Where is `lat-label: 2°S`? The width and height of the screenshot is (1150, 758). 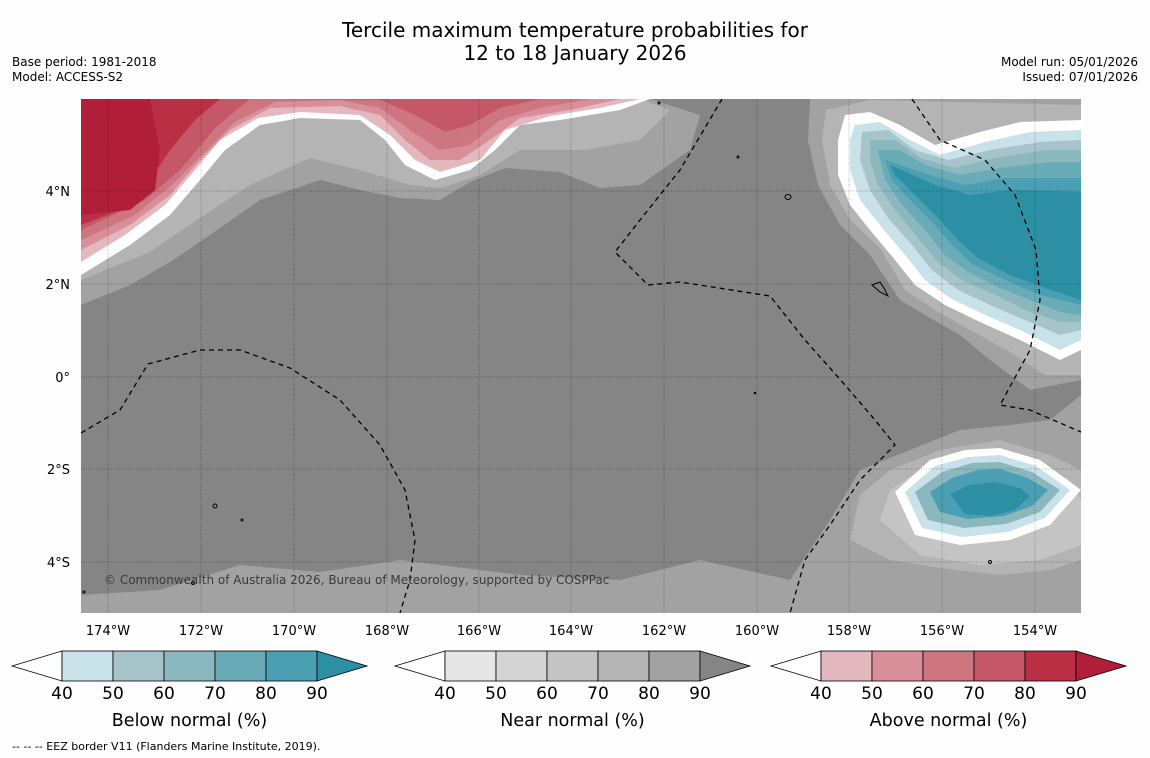
lat-label: 2°S is located at coordinates (58, 470).